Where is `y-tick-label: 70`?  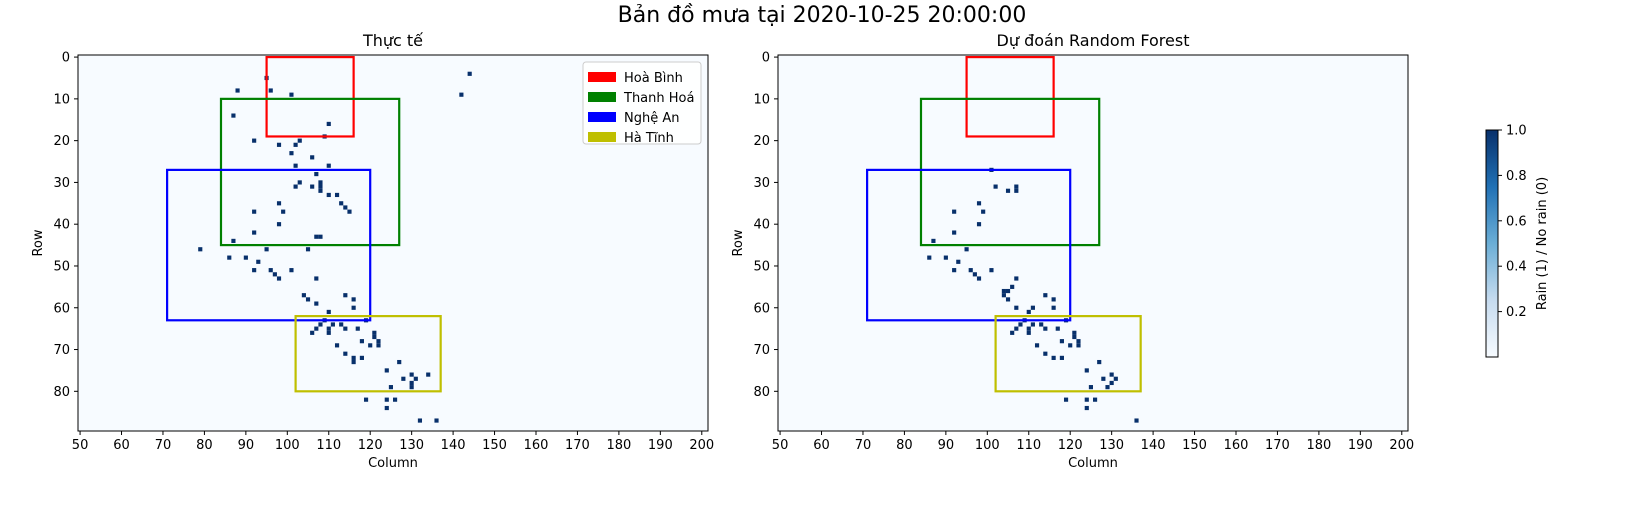 y-tick-label: 70 is located at coordinates (761, 350).